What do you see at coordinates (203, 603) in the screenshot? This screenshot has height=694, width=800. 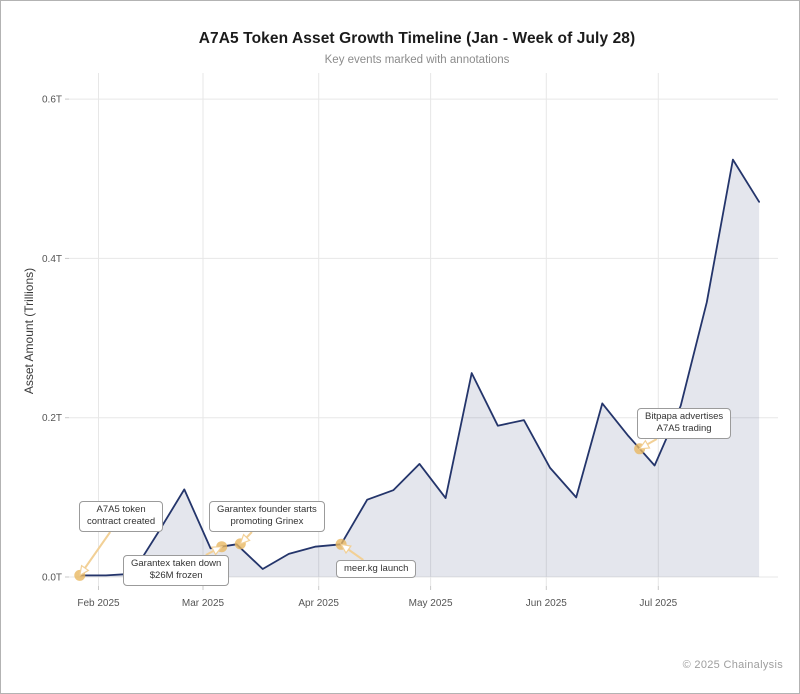 I see `x-tick-label: Mar 2025` at bounding box center [203, 603].